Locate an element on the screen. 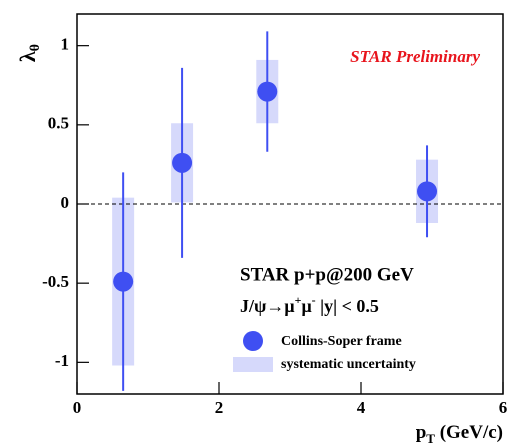  x-axis-label: pT (GeV/c) is located at coordinates (459, 434).